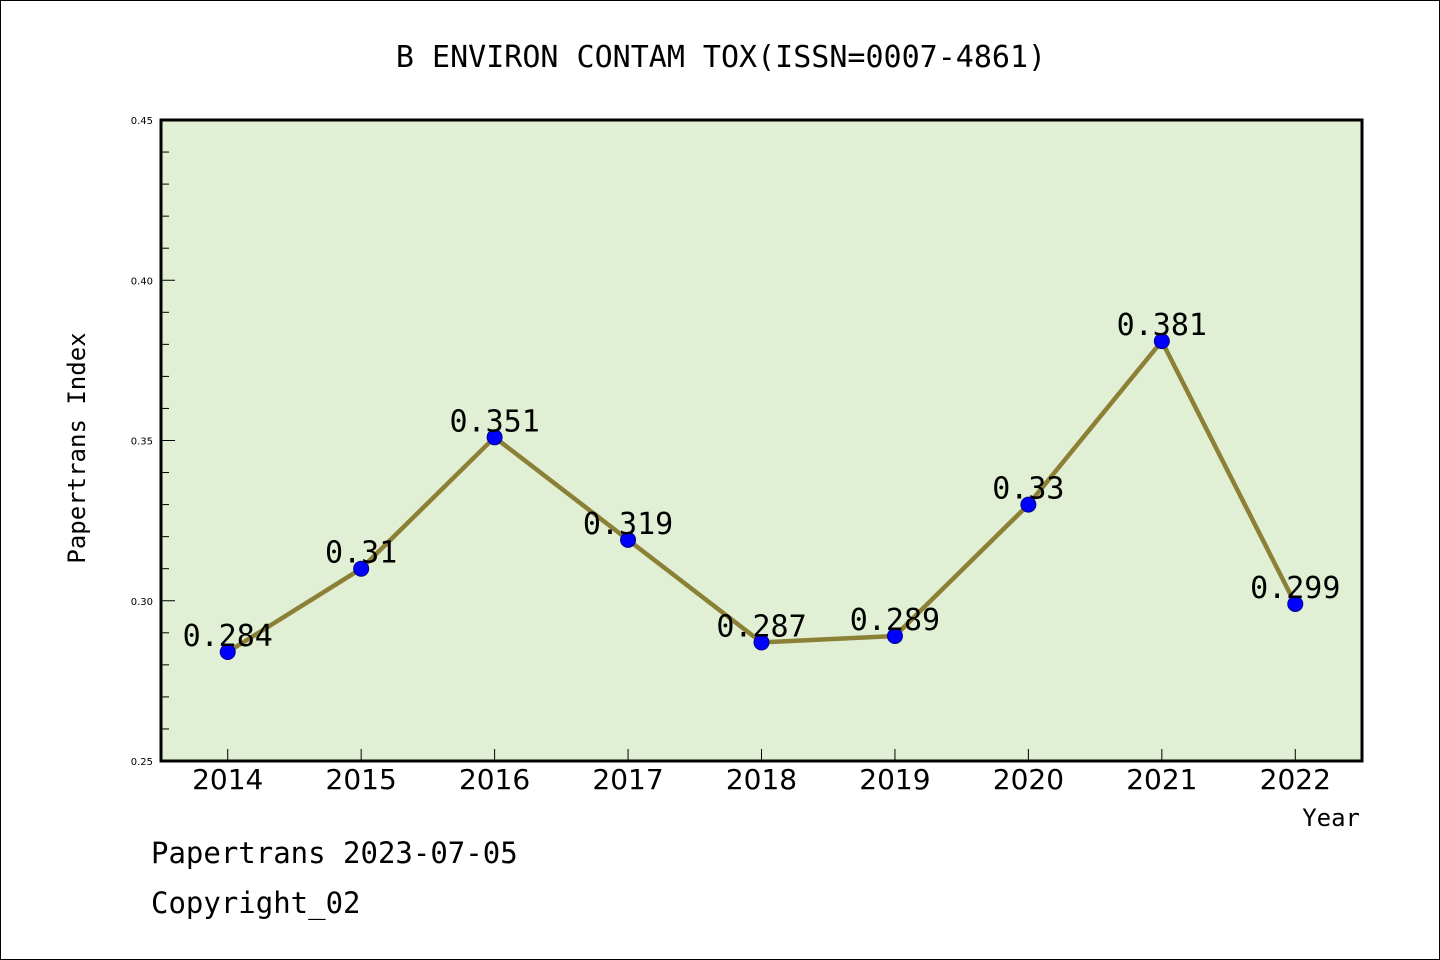  What do you see at coordinates (142, 281) in the screenshot?
I see `y-tick-label: 0.40` at bounding box center [142, 281].